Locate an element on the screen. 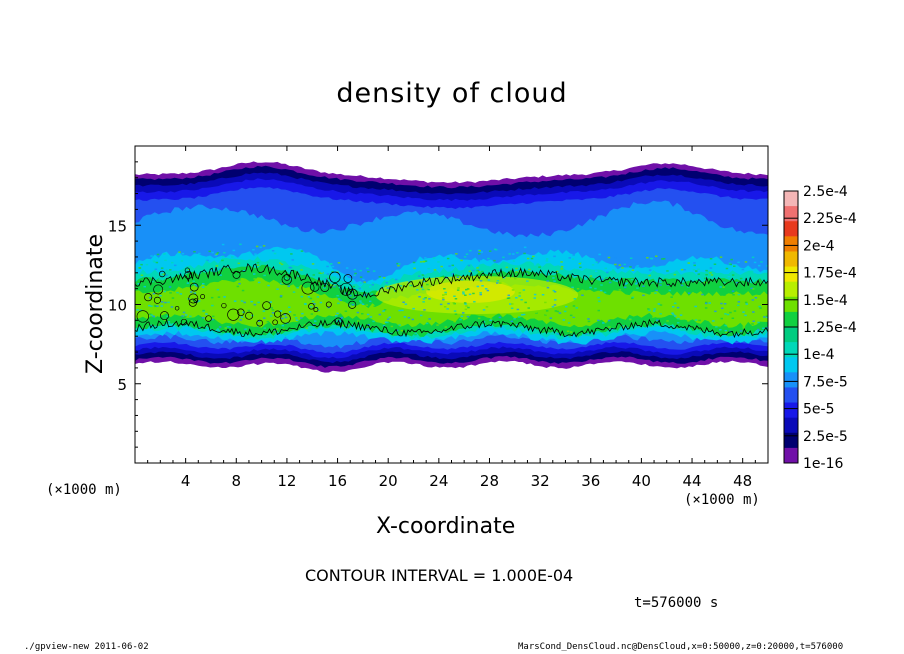 This screenshot has width=904, height=654. x-tick-label: 28 is located at coordinates (489, 481).